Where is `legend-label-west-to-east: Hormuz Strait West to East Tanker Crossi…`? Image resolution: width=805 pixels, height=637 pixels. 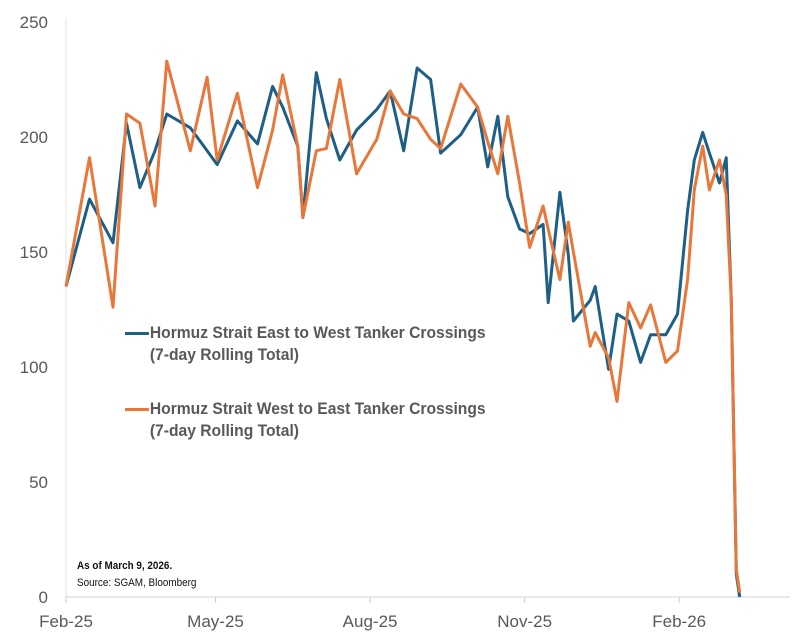 legend-label-west-to-east: Hormuz Strait West to East Tanker Crossi… is located at coordinates (317, 408).